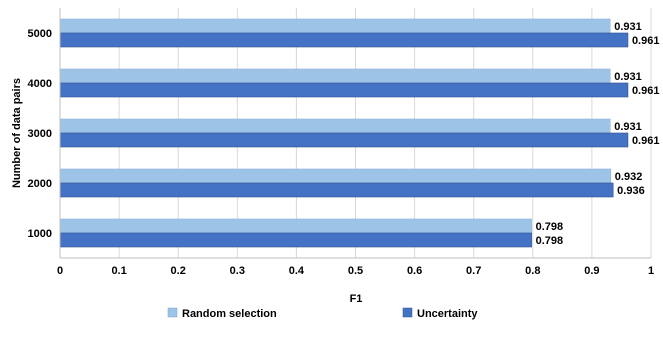 The height and width of the screenshot is (337, 663). Describe the element at coordinates (322, 313) in the screenshot. I see `legend: Random selection Uncertainty` at that location.